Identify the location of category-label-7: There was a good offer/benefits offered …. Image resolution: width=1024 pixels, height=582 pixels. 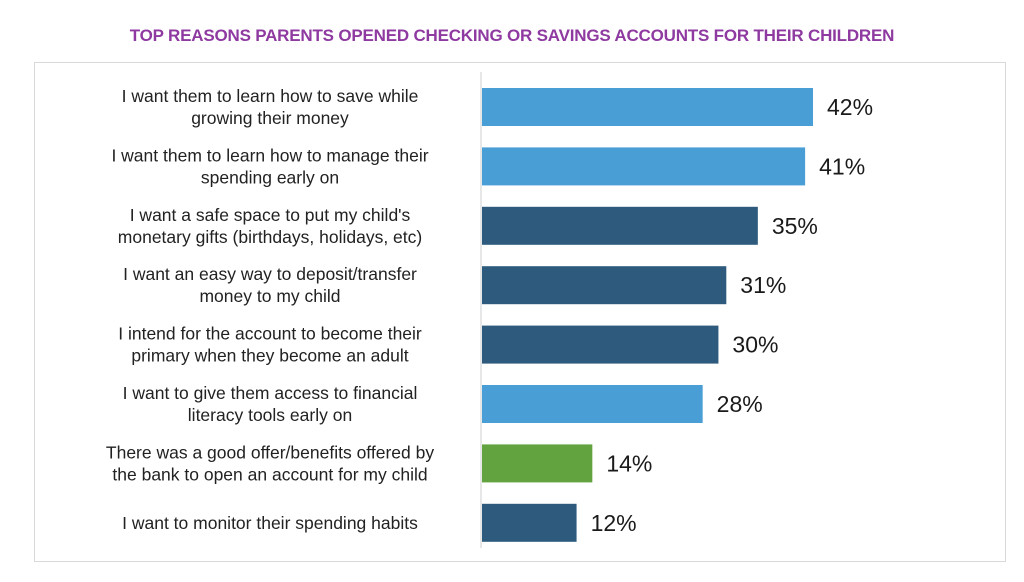
(270, 463).